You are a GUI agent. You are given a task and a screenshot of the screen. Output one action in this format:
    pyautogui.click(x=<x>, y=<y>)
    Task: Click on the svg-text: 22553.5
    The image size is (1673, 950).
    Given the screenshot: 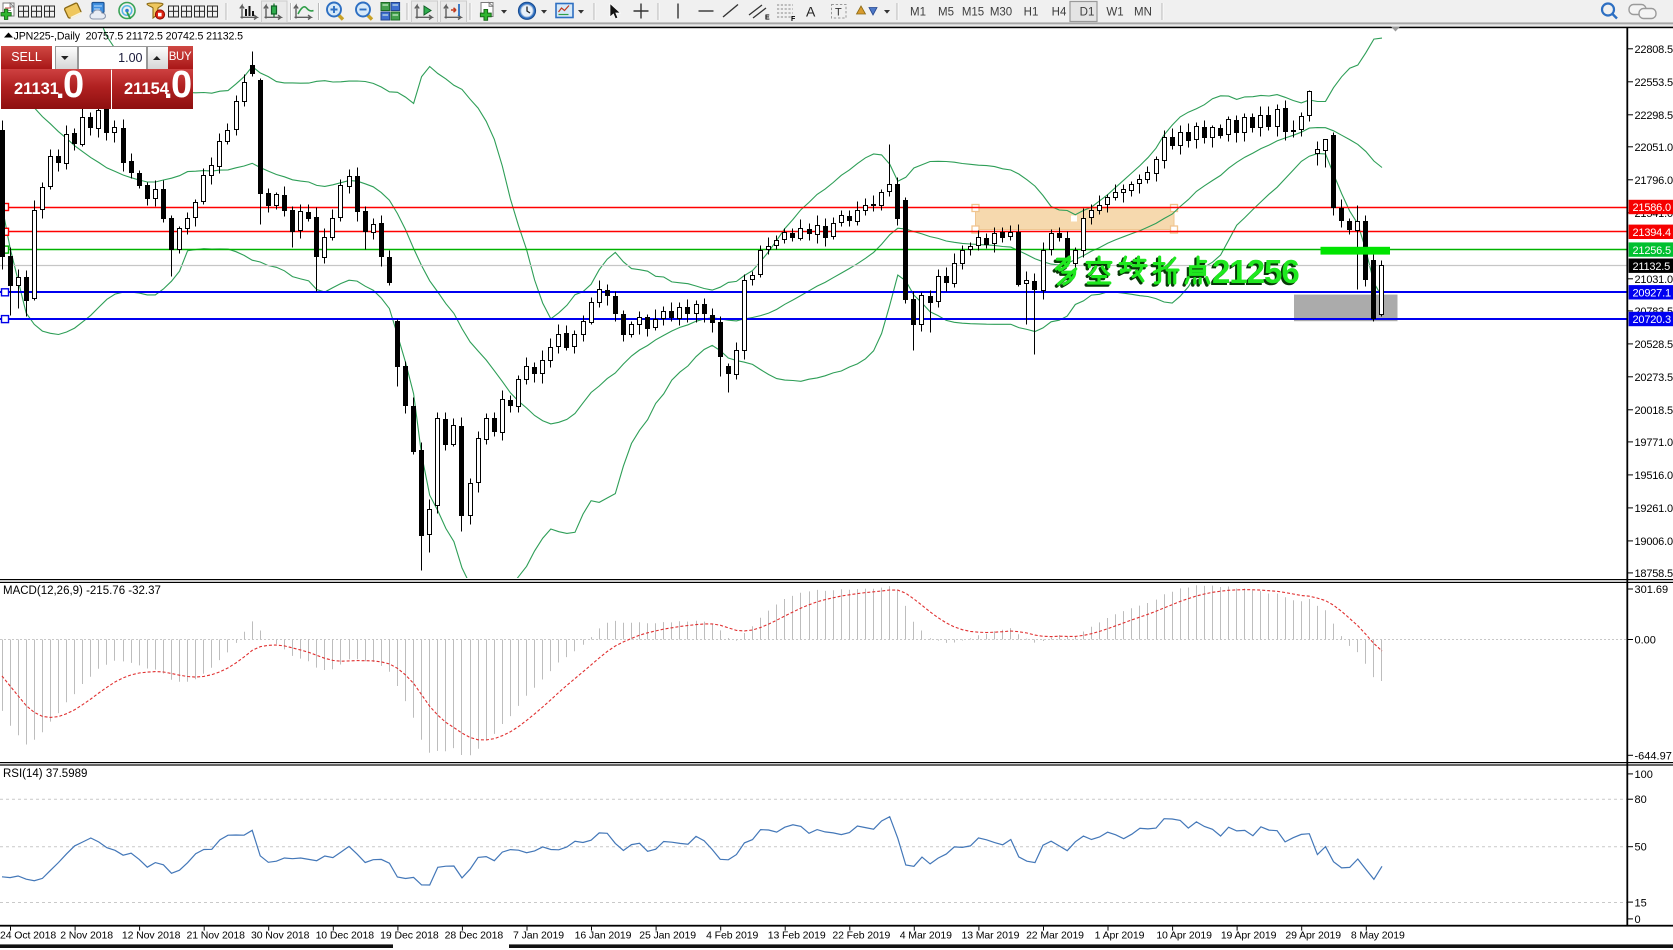 What is the action you would take?
    pyautogui.click(x=1654, y=83)
    